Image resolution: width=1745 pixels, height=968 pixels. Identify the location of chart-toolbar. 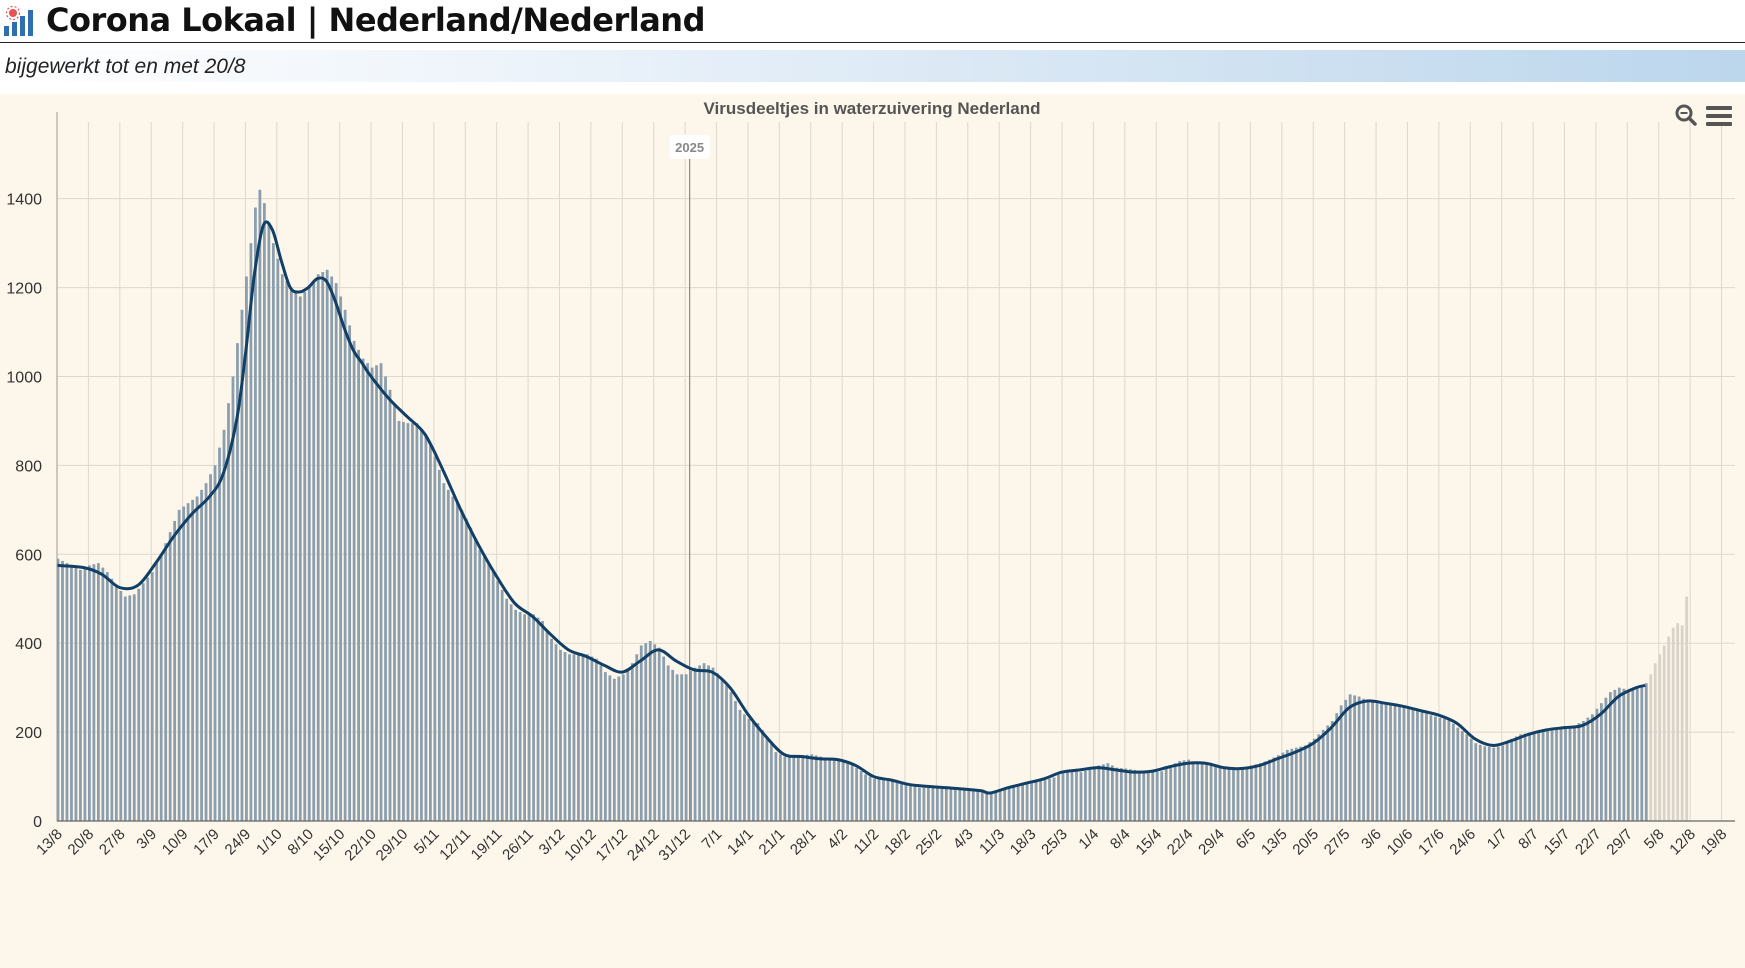
(1703, 115).